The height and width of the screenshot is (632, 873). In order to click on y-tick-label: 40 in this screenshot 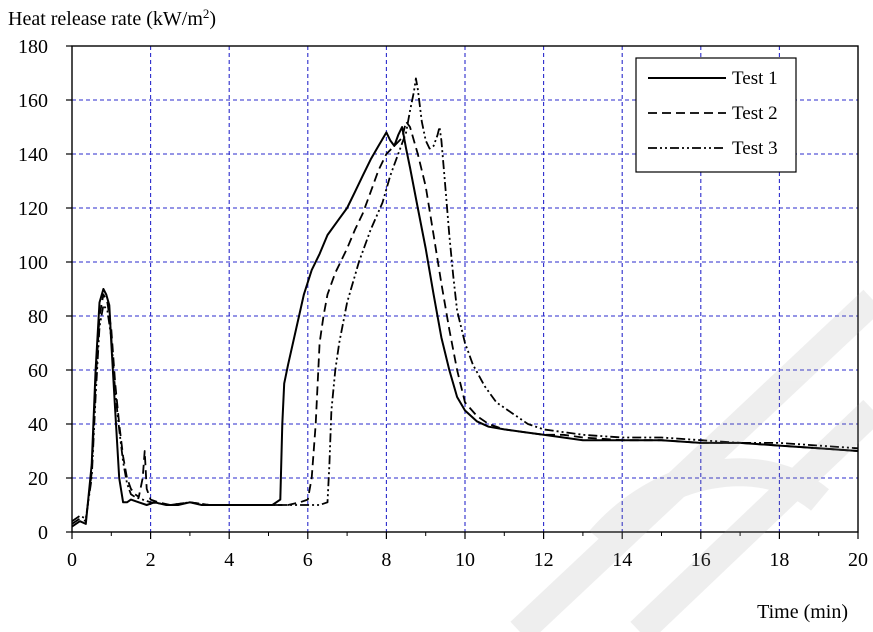, I will do `click(38, 425)`.